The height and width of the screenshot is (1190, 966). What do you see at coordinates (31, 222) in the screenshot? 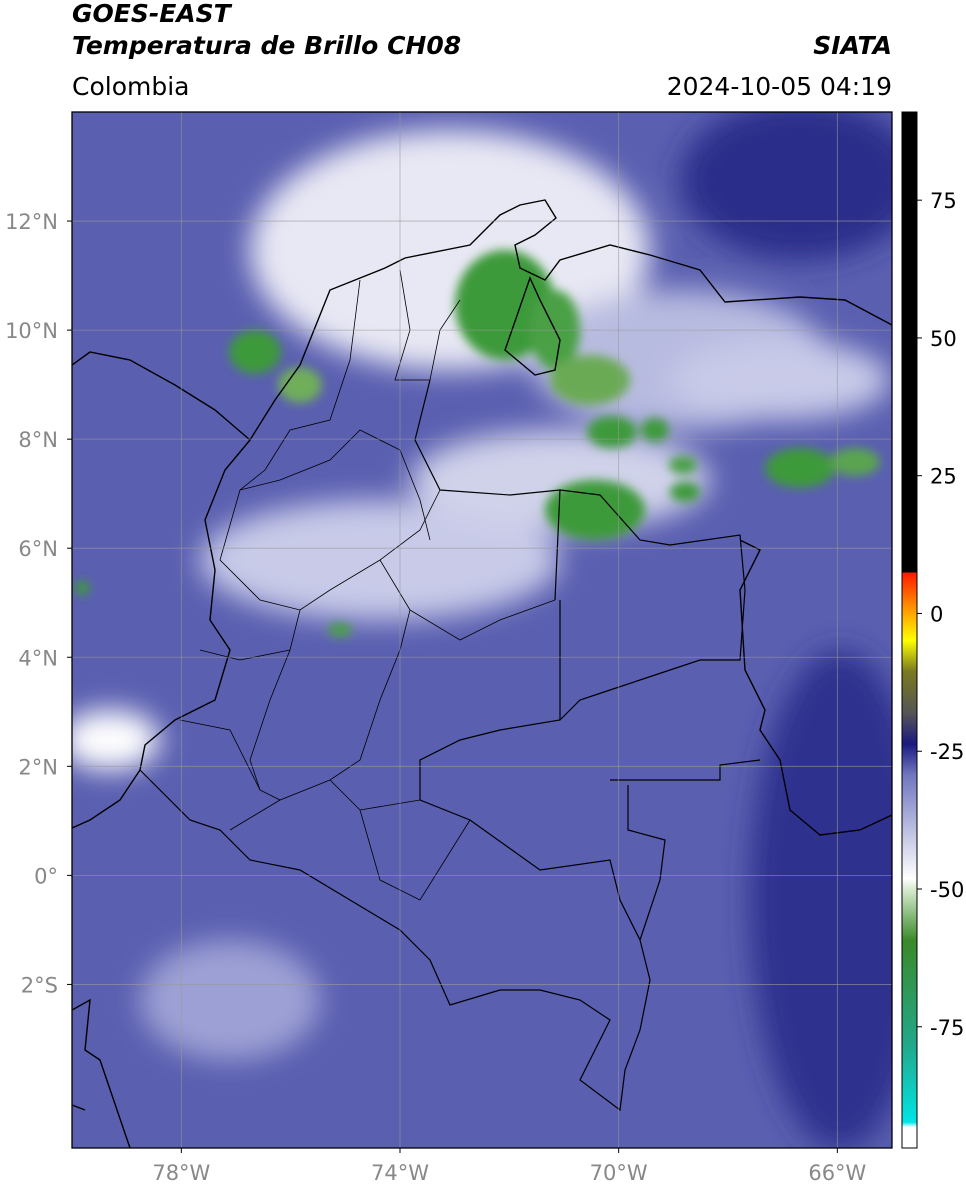
I see `y-tick-label: 12°N` at bounding box center [31, 222].